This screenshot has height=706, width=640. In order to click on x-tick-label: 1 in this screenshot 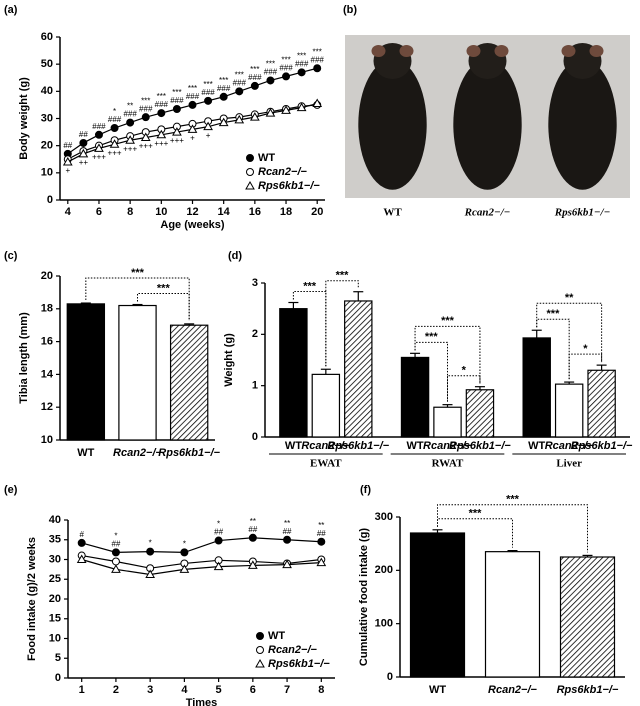, I will do `click(82, 690)`.